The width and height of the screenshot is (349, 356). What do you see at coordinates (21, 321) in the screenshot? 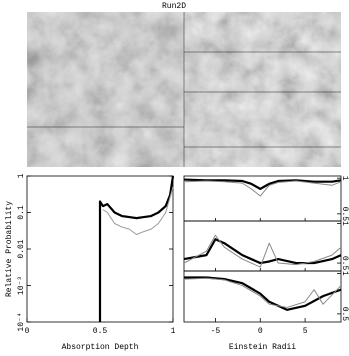
I see `y-tick-label: 10⁻⁴` at bounding box center [21, 321].